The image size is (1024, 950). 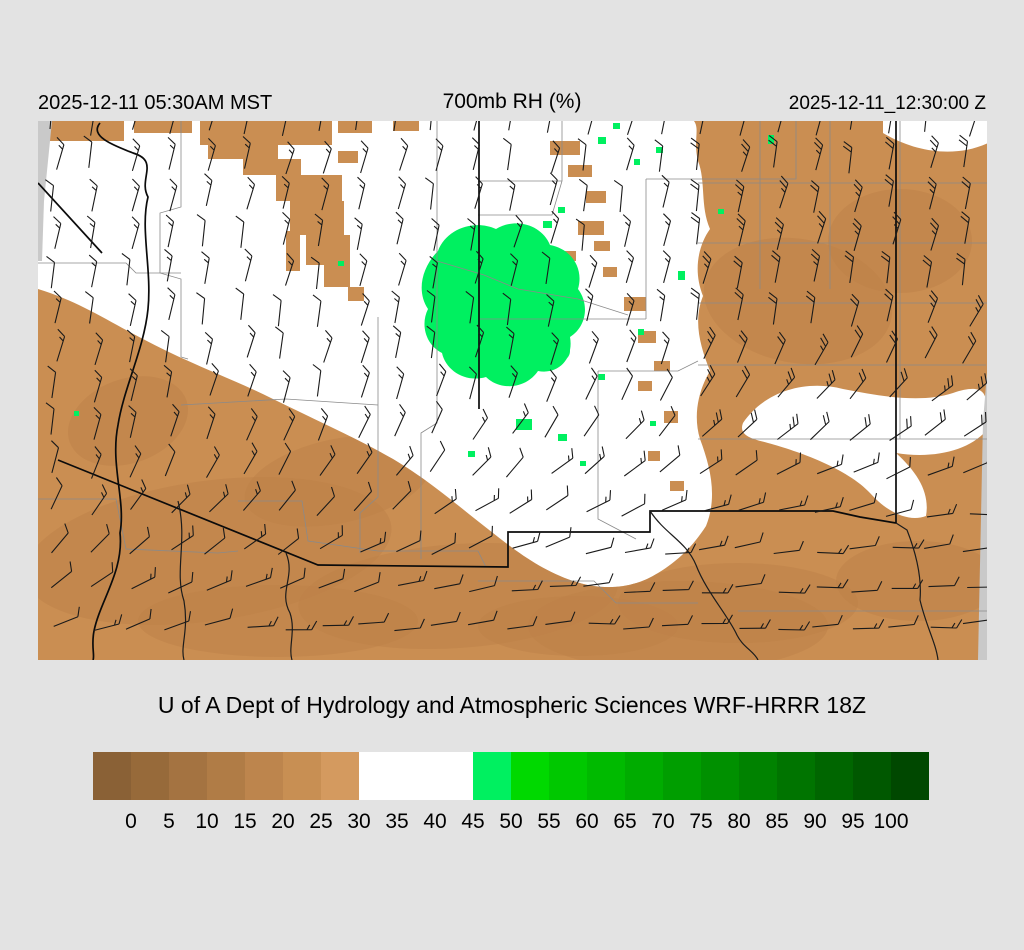 What do you see at coordinates (321, 821) in the screenshot?
I see `colorbar-tick-label: 25` at bounding box center [321, 821].